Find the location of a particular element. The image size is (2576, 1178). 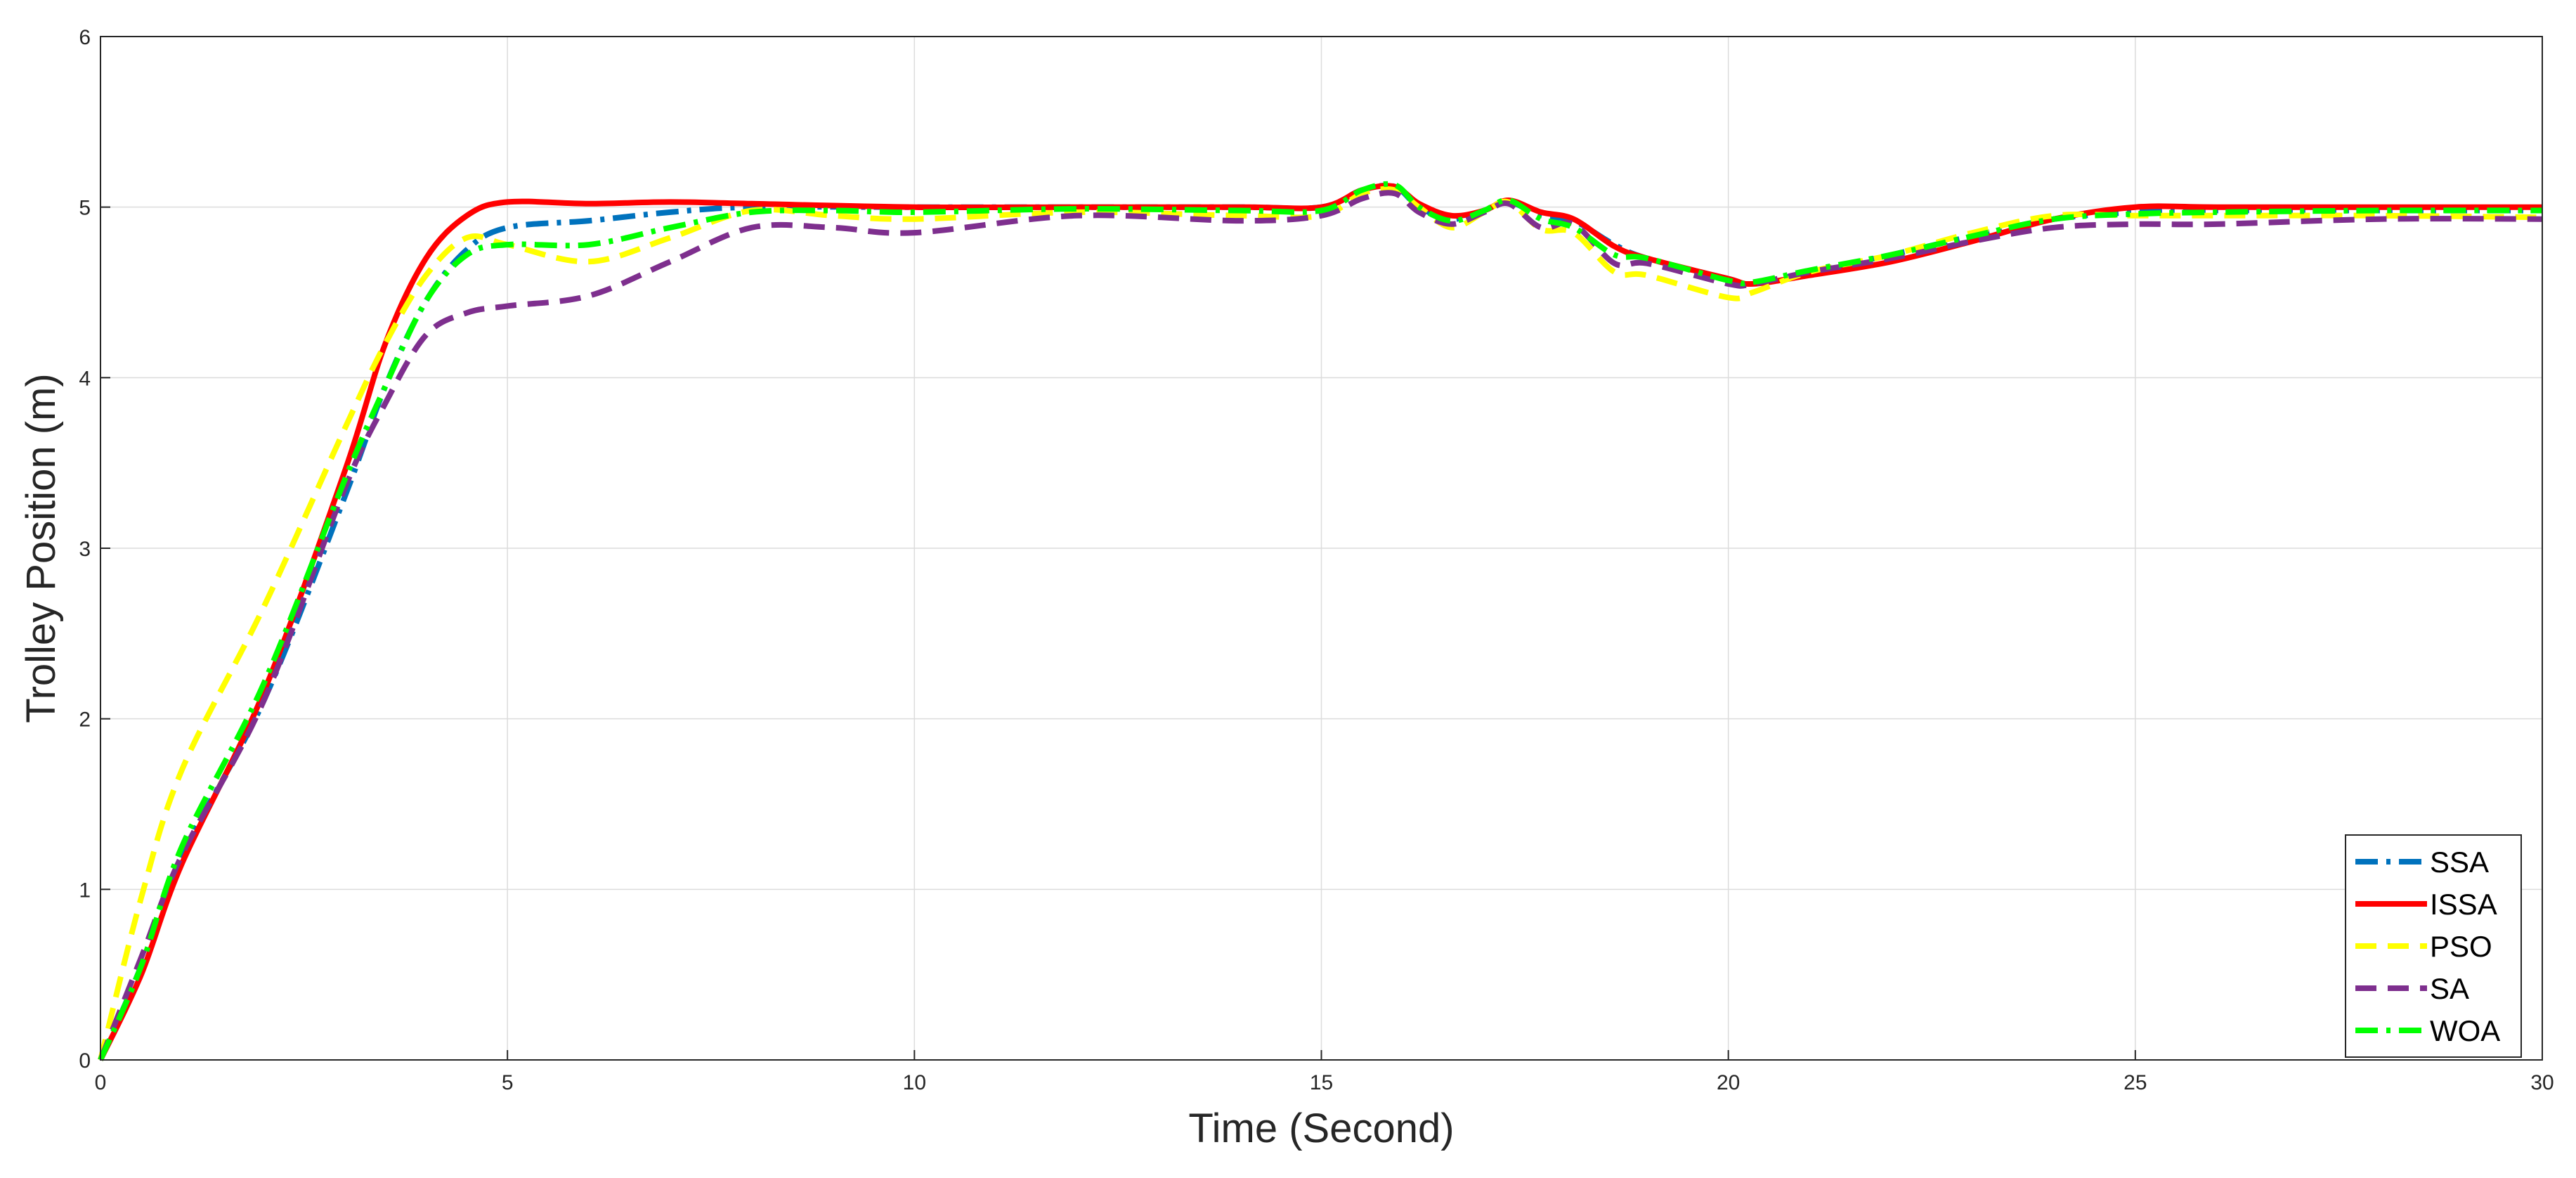

legend-label-issa: ISSA is located at coordinates (2463, 905).